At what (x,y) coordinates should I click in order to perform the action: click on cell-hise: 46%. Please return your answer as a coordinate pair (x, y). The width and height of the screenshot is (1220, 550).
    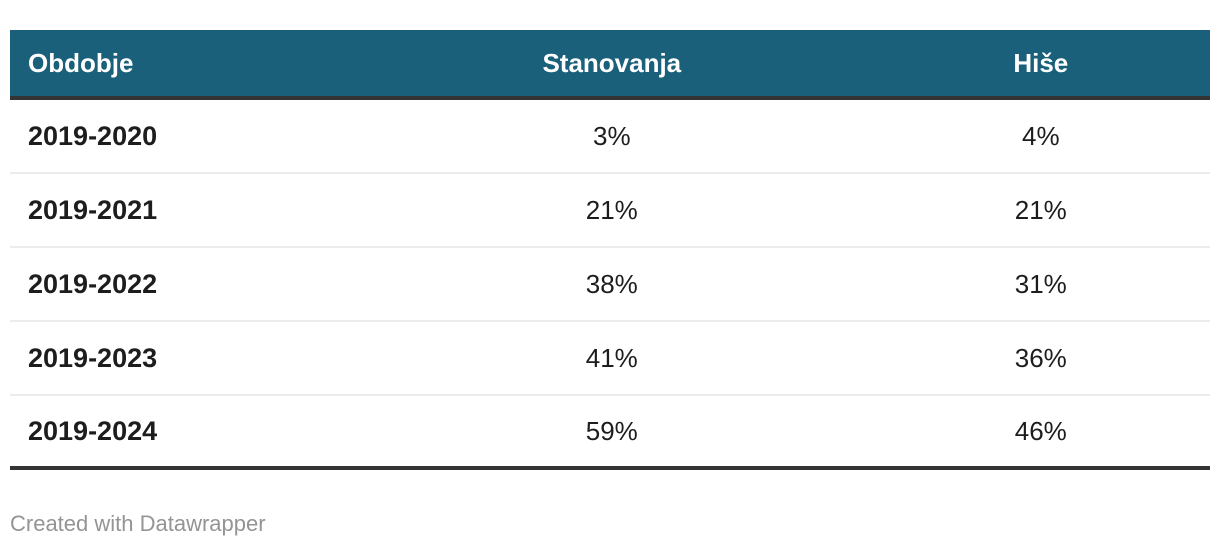
    Looking at the image, I should click on (1040, 431).